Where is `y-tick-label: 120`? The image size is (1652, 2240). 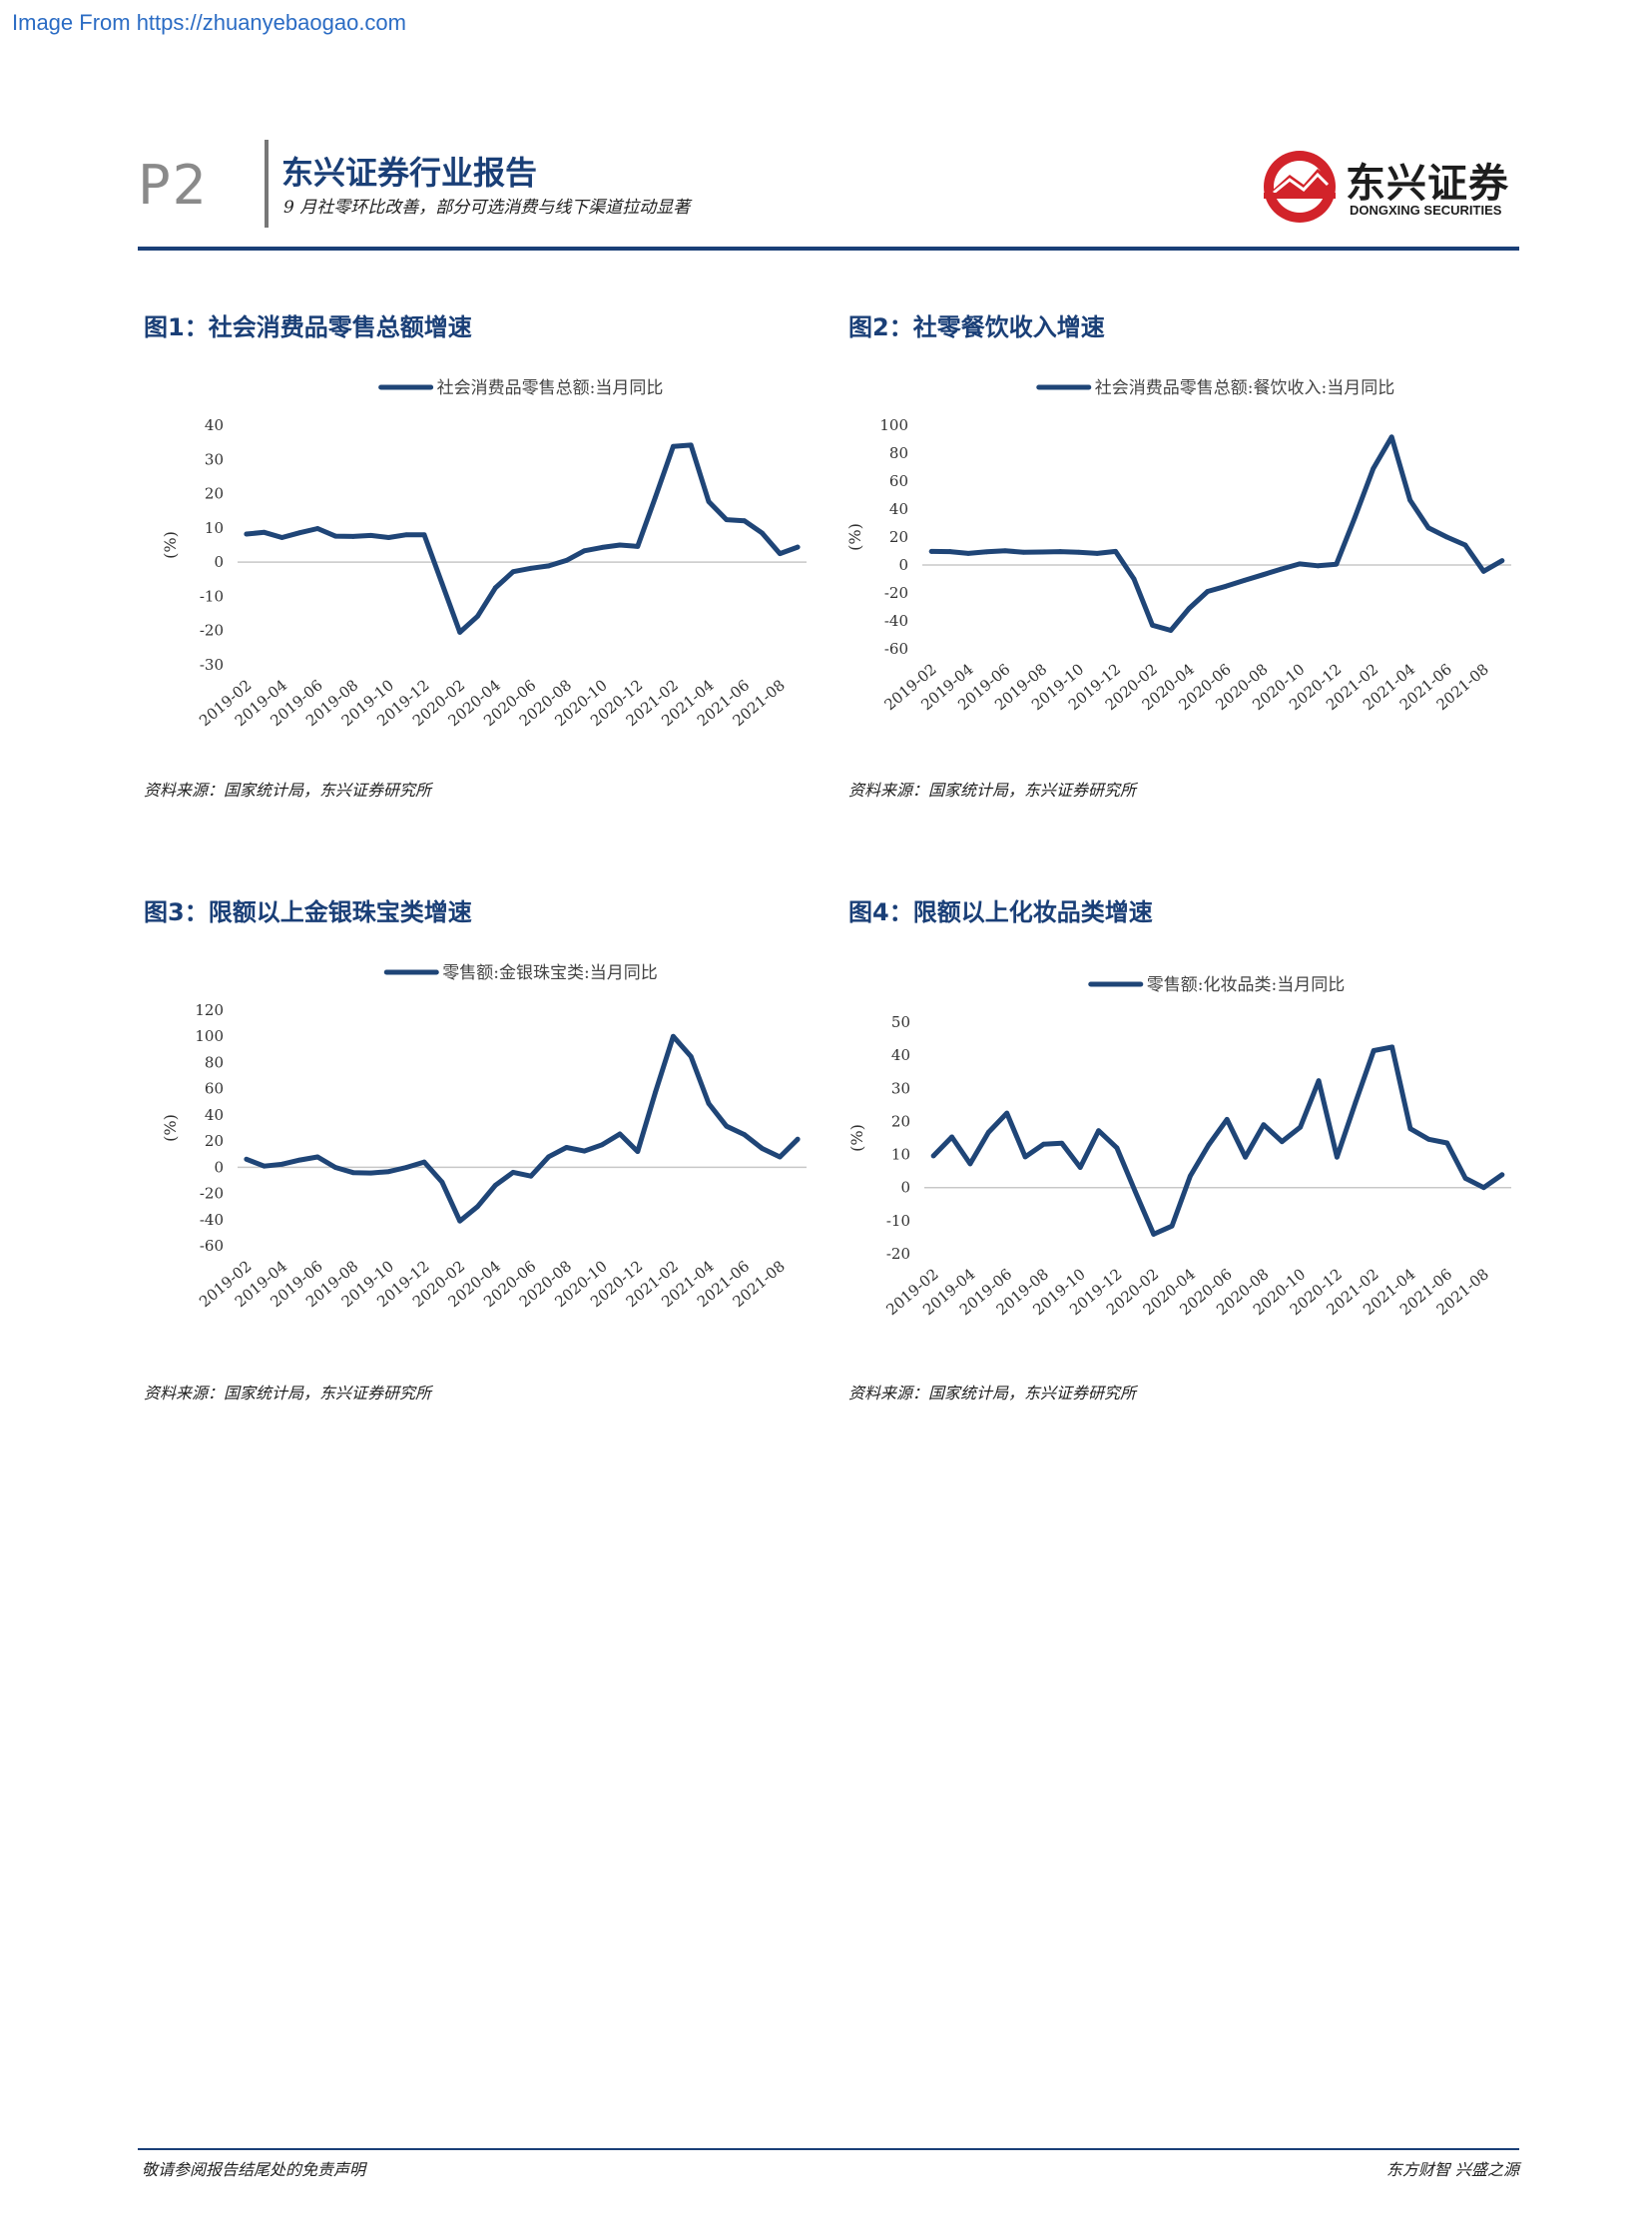 y-tick-label: 120 is located at coordinates (209, 1010).